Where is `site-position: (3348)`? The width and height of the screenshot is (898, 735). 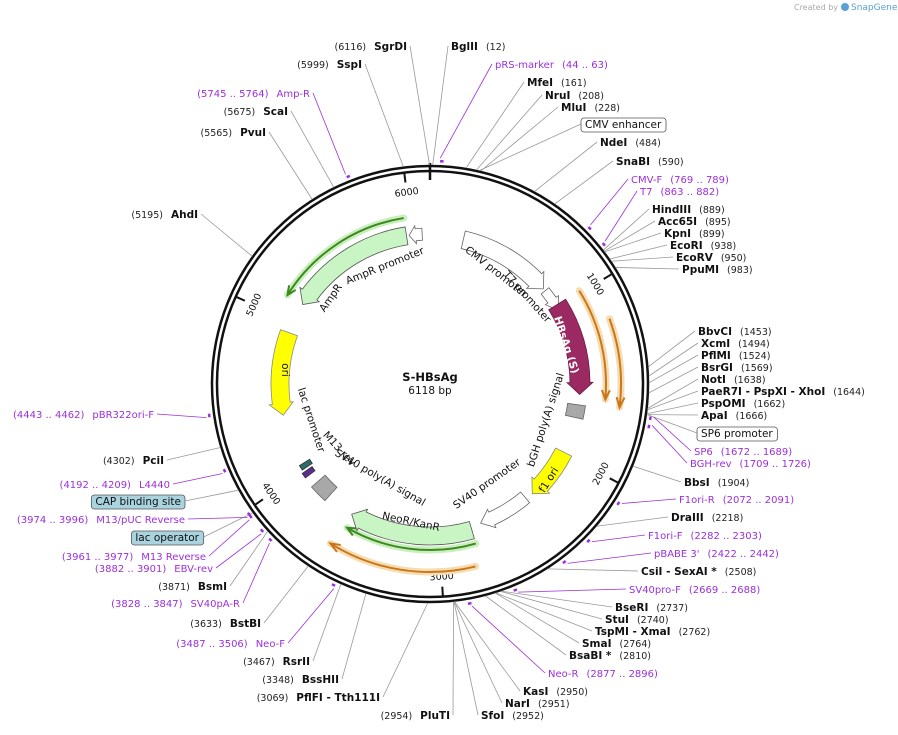
site-position: (3348) is located at coordinates (278, 680).